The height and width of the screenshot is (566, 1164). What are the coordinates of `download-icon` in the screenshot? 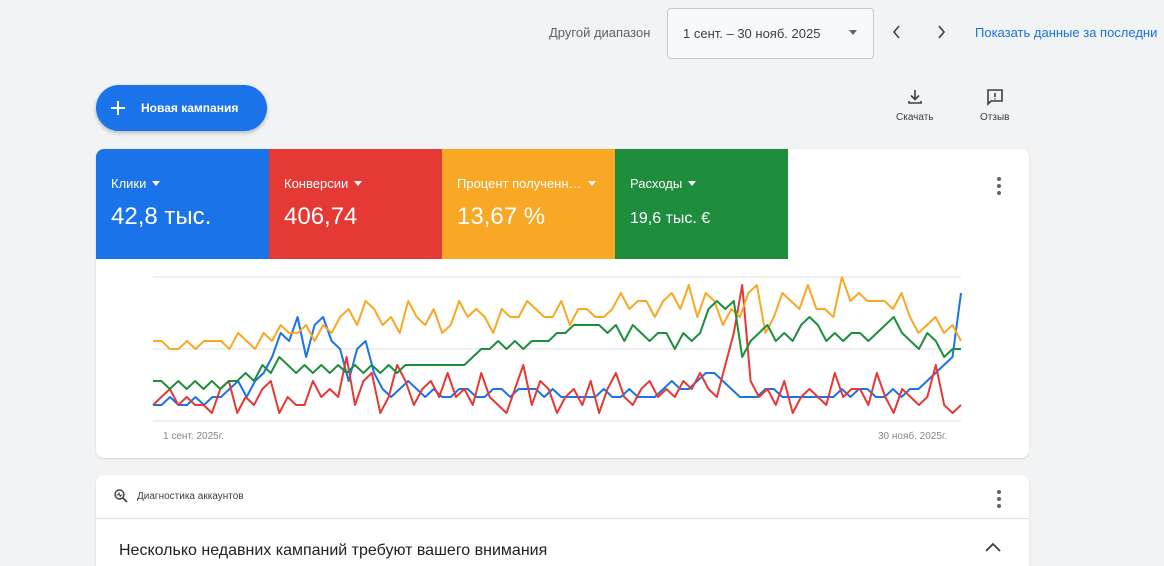 It's located at (914, 97).